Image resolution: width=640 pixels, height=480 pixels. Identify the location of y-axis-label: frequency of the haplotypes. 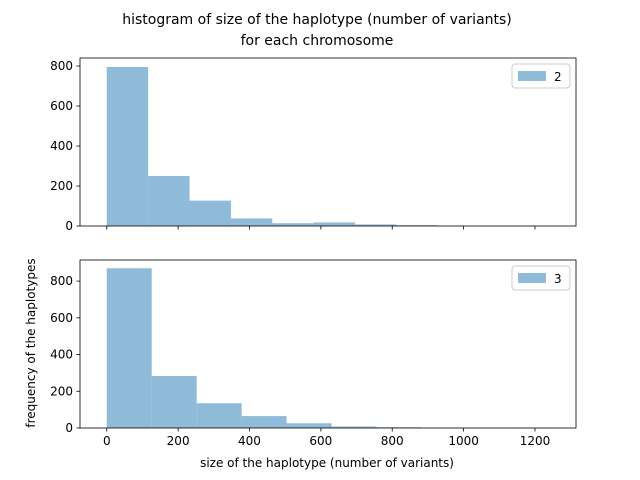
(31, 342).